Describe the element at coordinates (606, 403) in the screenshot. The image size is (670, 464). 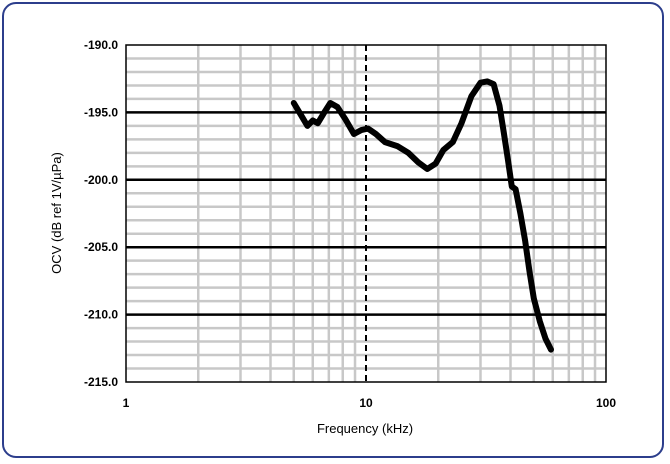
I see `x-tick-label: 100` at that location.